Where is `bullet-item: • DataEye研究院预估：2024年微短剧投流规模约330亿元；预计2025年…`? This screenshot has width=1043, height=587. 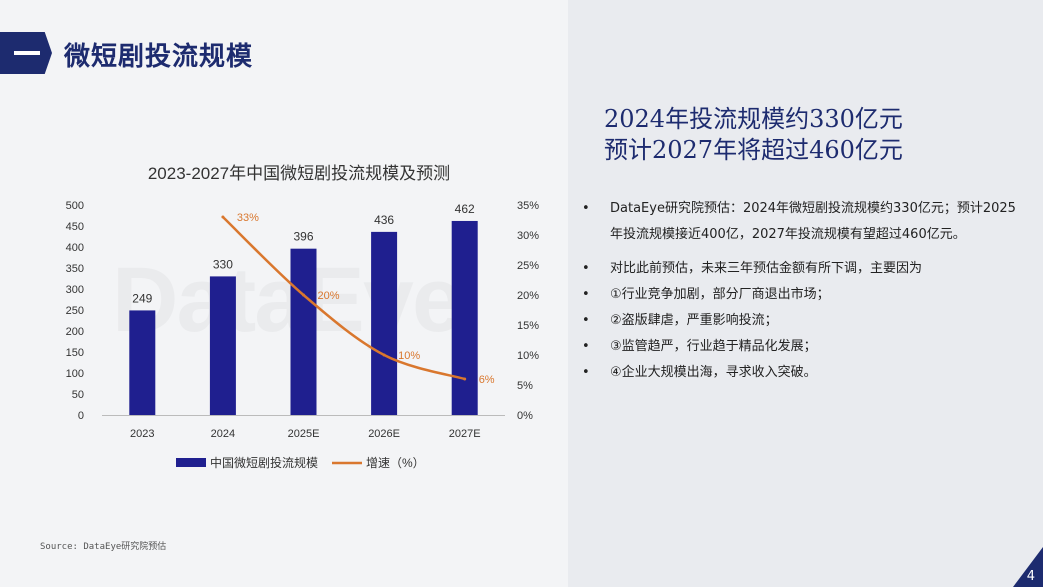 bullet-item: • DataEye研究院预估：2024年微短剧投流规模约330亿元；预计2025年… is located at coordinates (802, 222).